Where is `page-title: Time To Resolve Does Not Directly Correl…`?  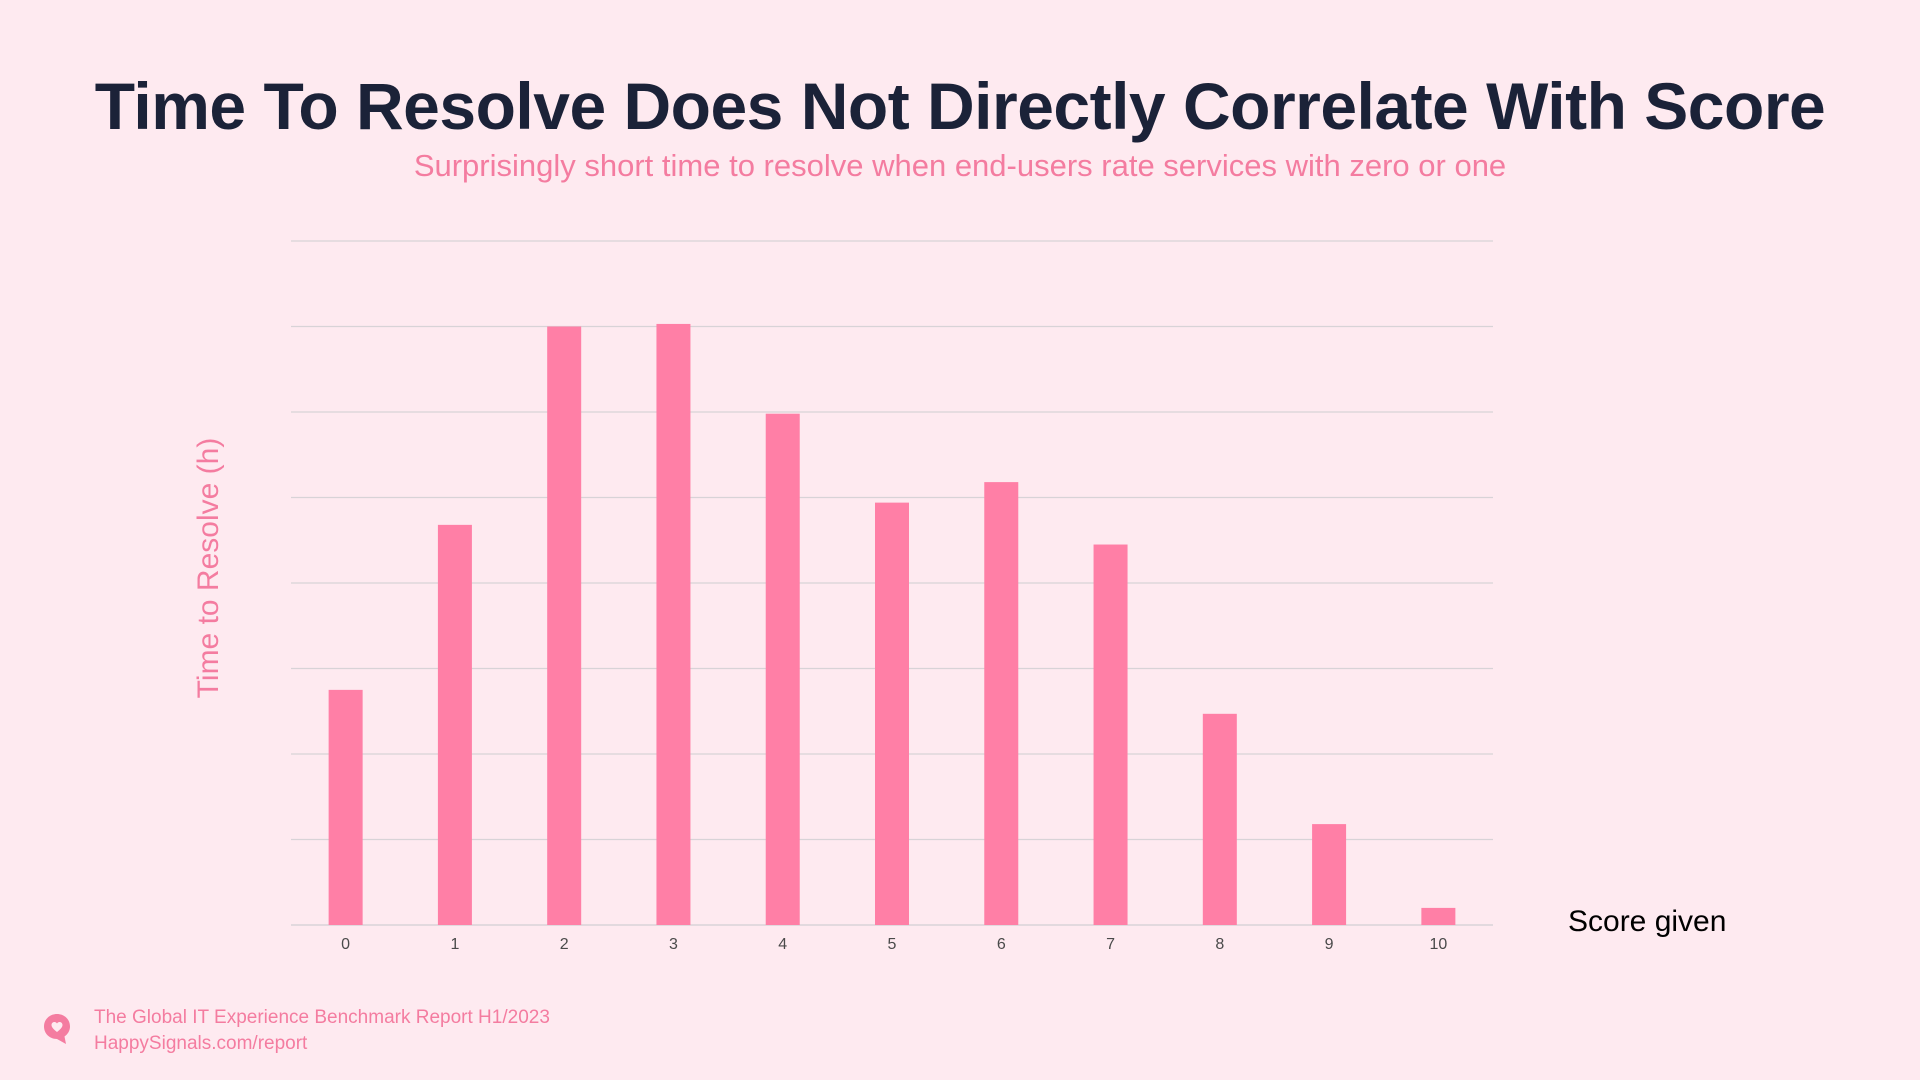 page-title: Time To Resolve Does Not Directly Correl… is located at coordinates (960, 106).